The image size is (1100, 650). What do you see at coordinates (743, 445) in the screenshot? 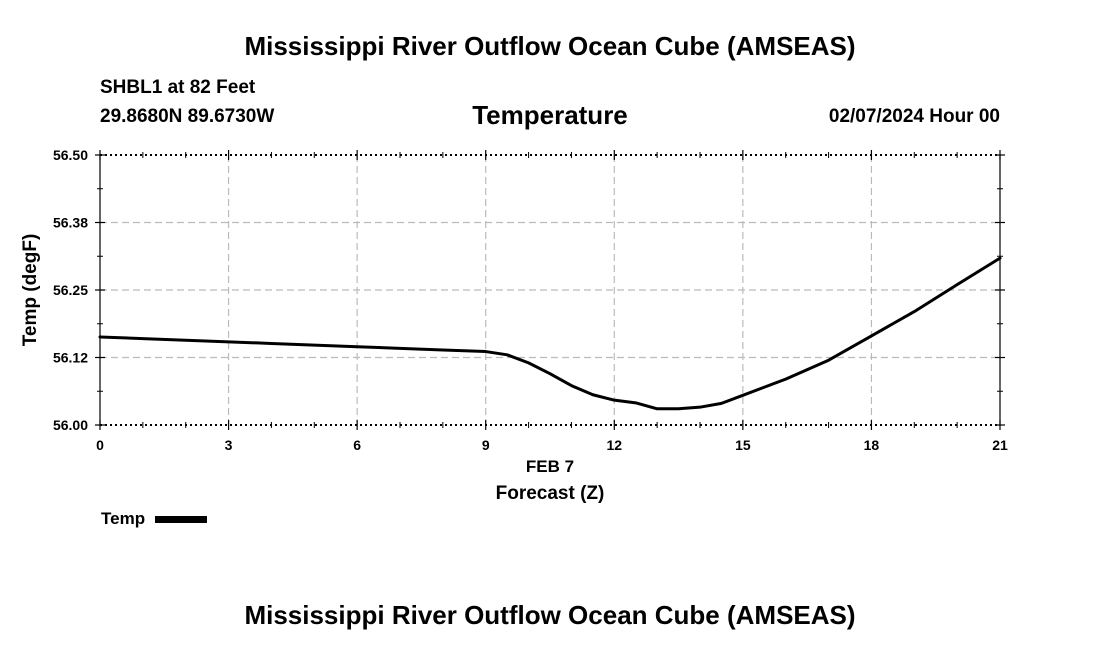
I see `x-tick-label: 15` at bounding box center [743, 445].